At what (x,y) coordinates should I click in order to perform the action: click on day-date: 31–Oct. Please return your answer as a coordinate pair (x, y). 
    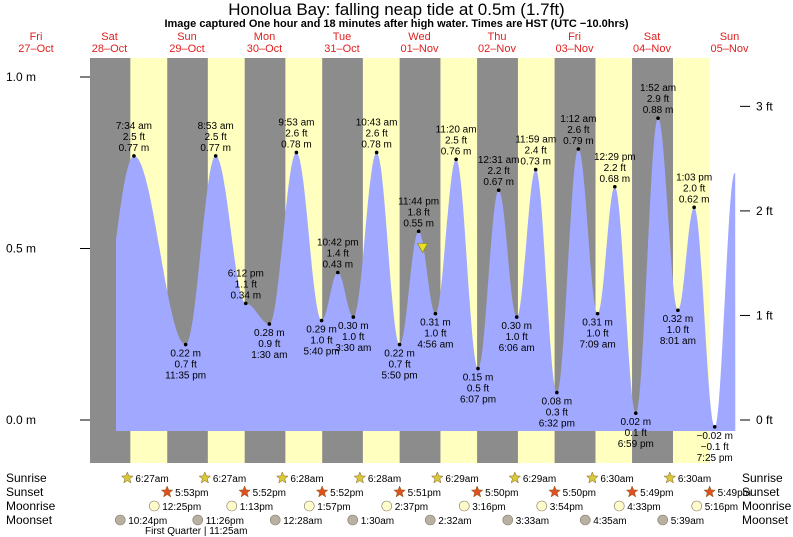
    Looking at the image, I should click on (341, 49).